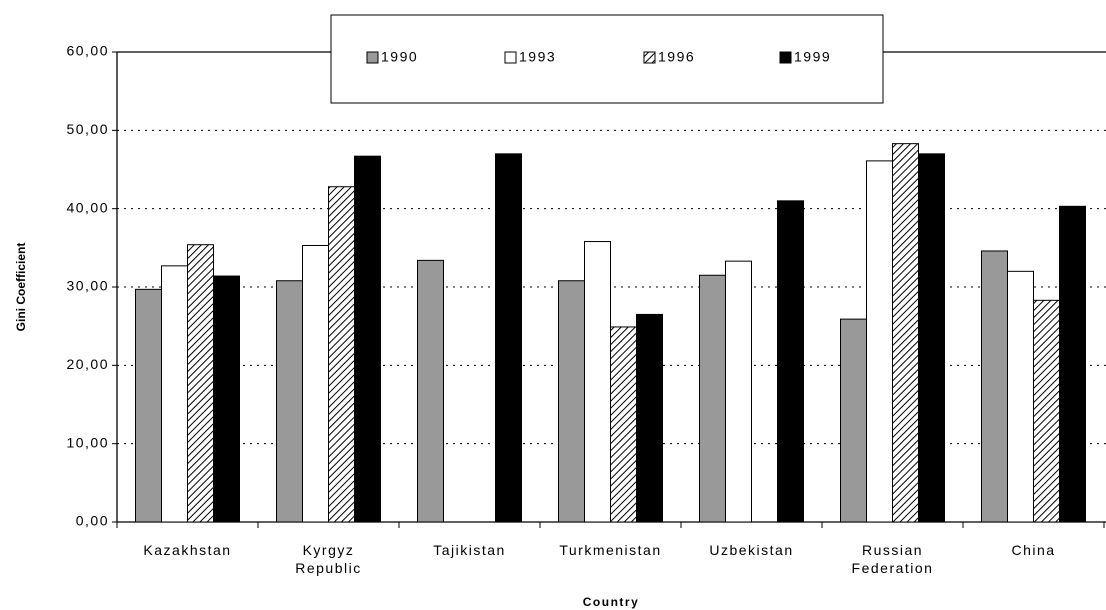  Describe the element at coordinates (87, 286) in the screenshot. I see `y-tick-label: 30,00` at that location.